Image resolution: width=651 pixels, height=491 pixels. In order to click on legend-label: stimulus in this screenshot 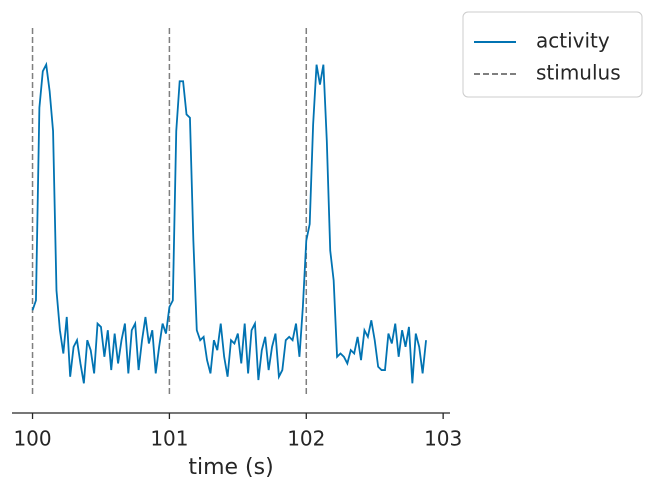, I will do `click(578, 73)`.